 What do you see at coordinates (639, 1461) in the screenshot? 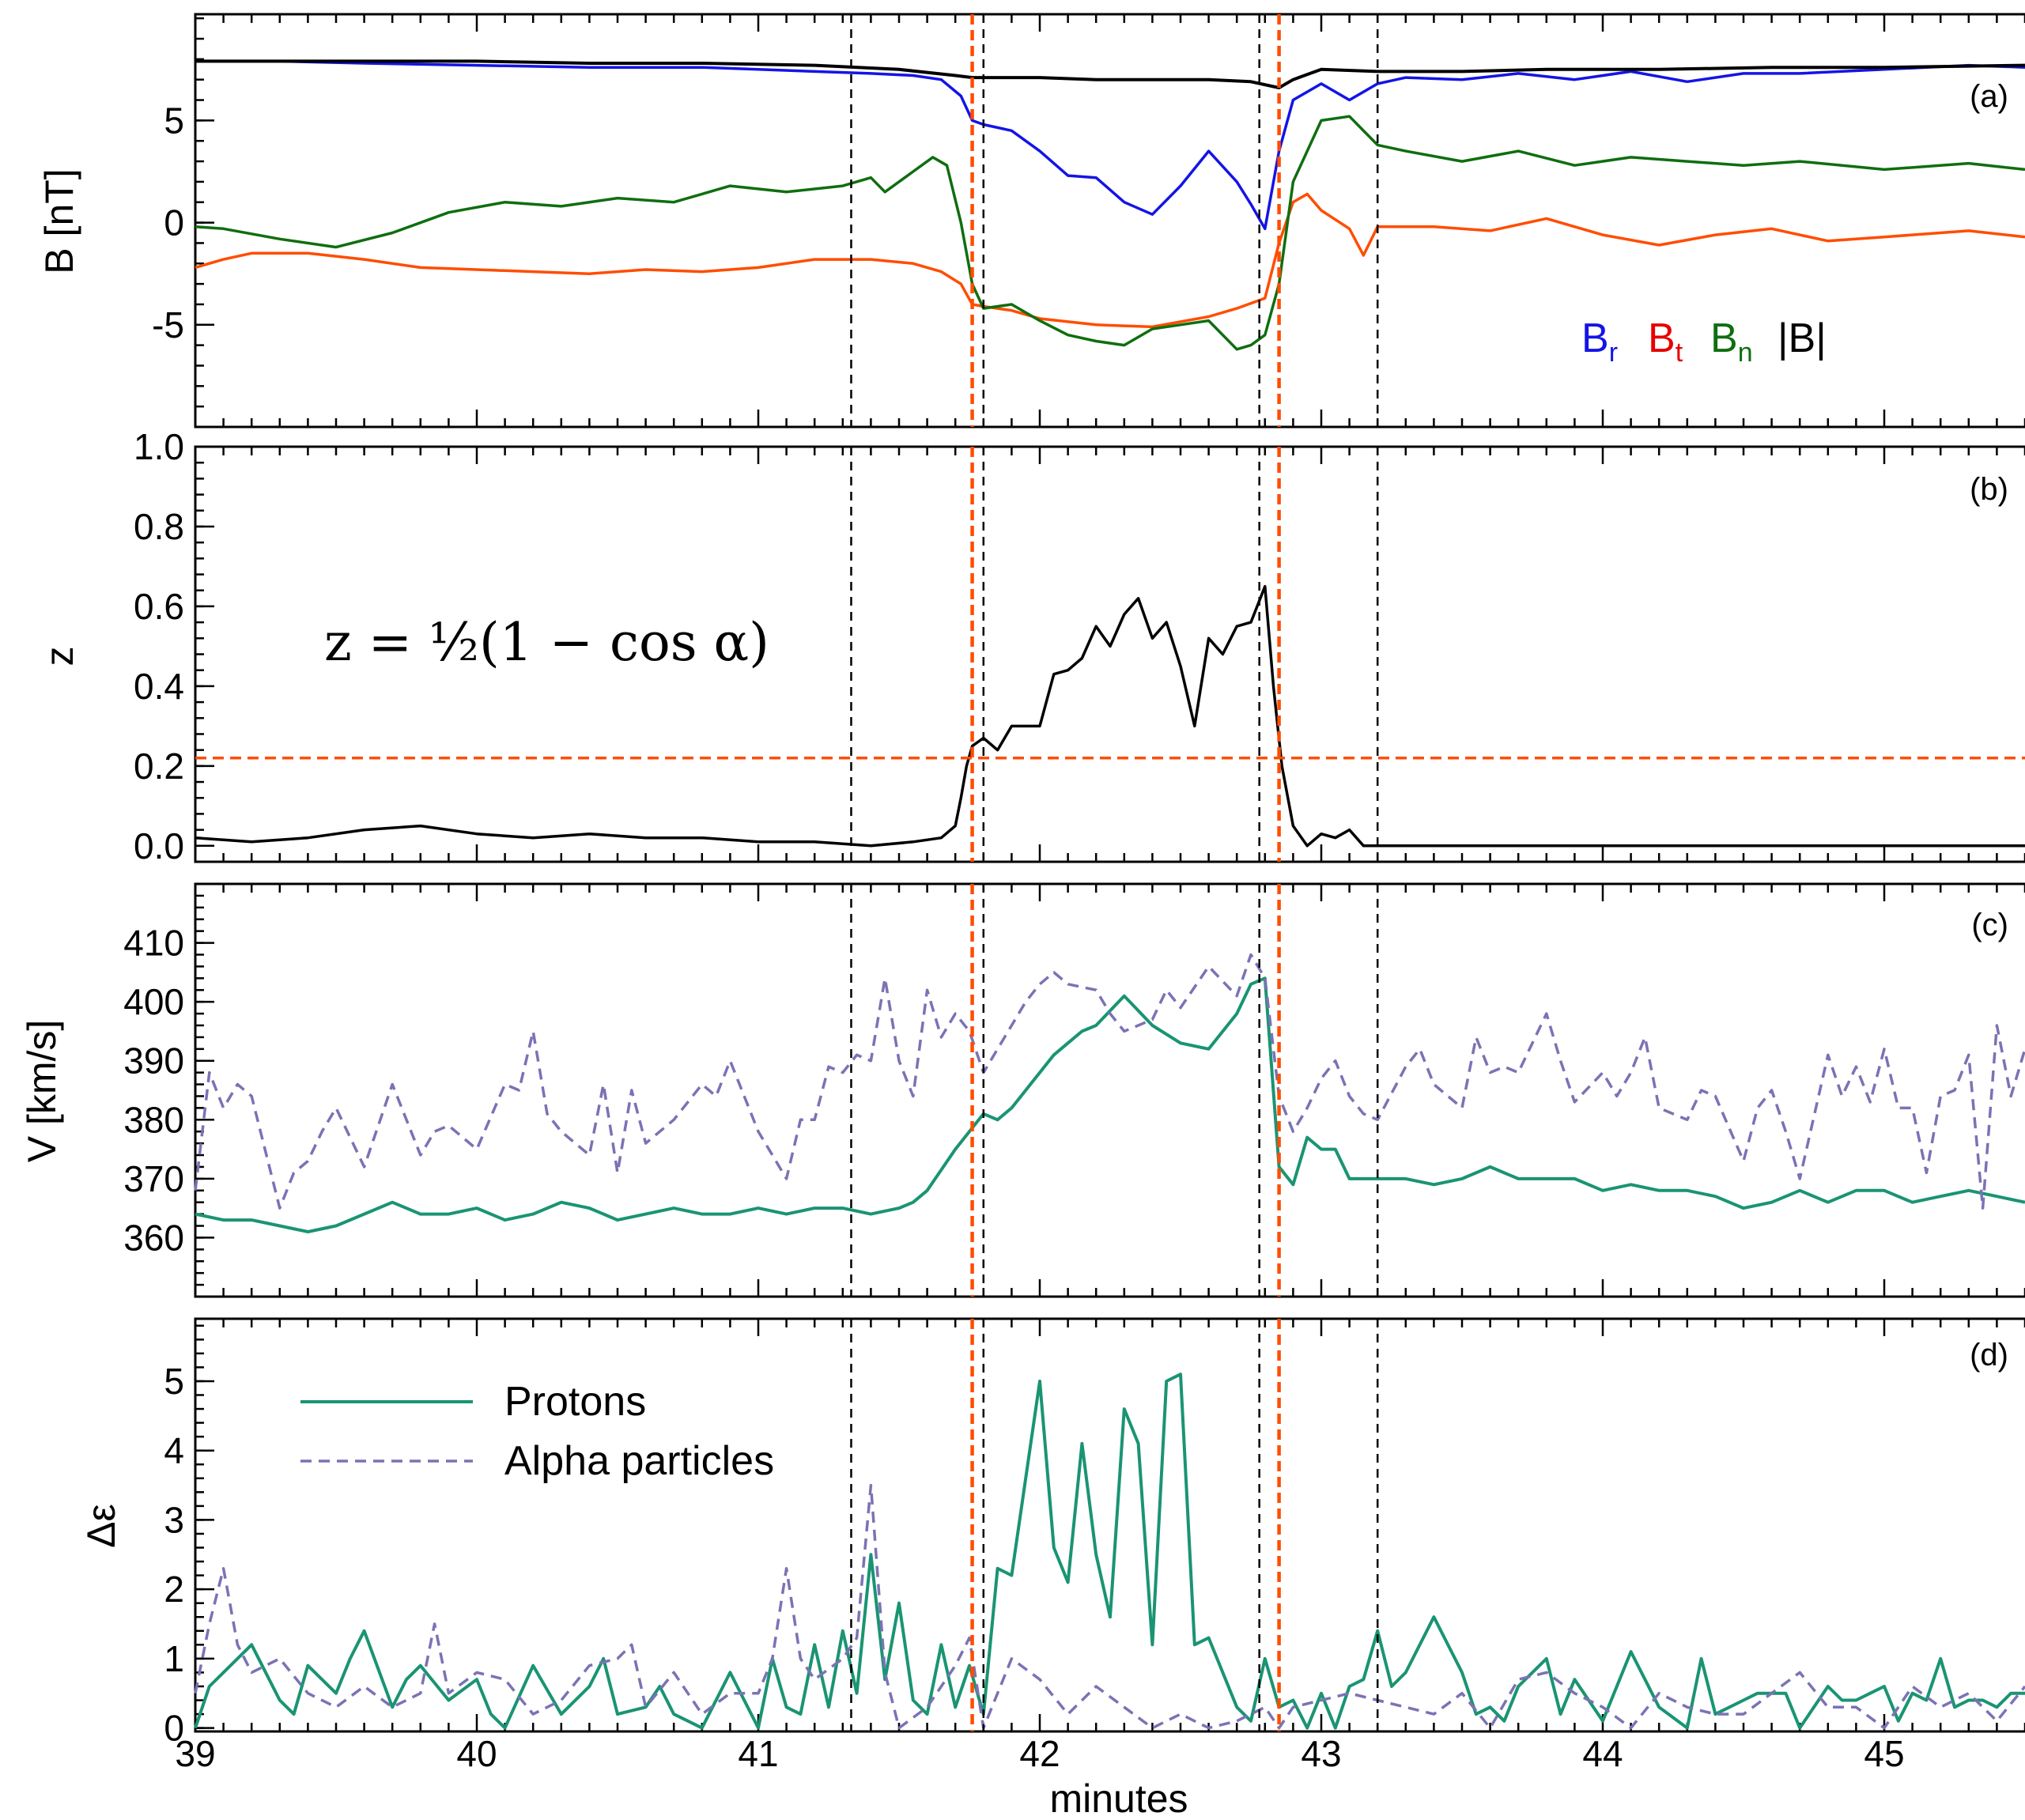
I see `legend-alphas-label: Alpha particles` at bounding box center [639, 1461].